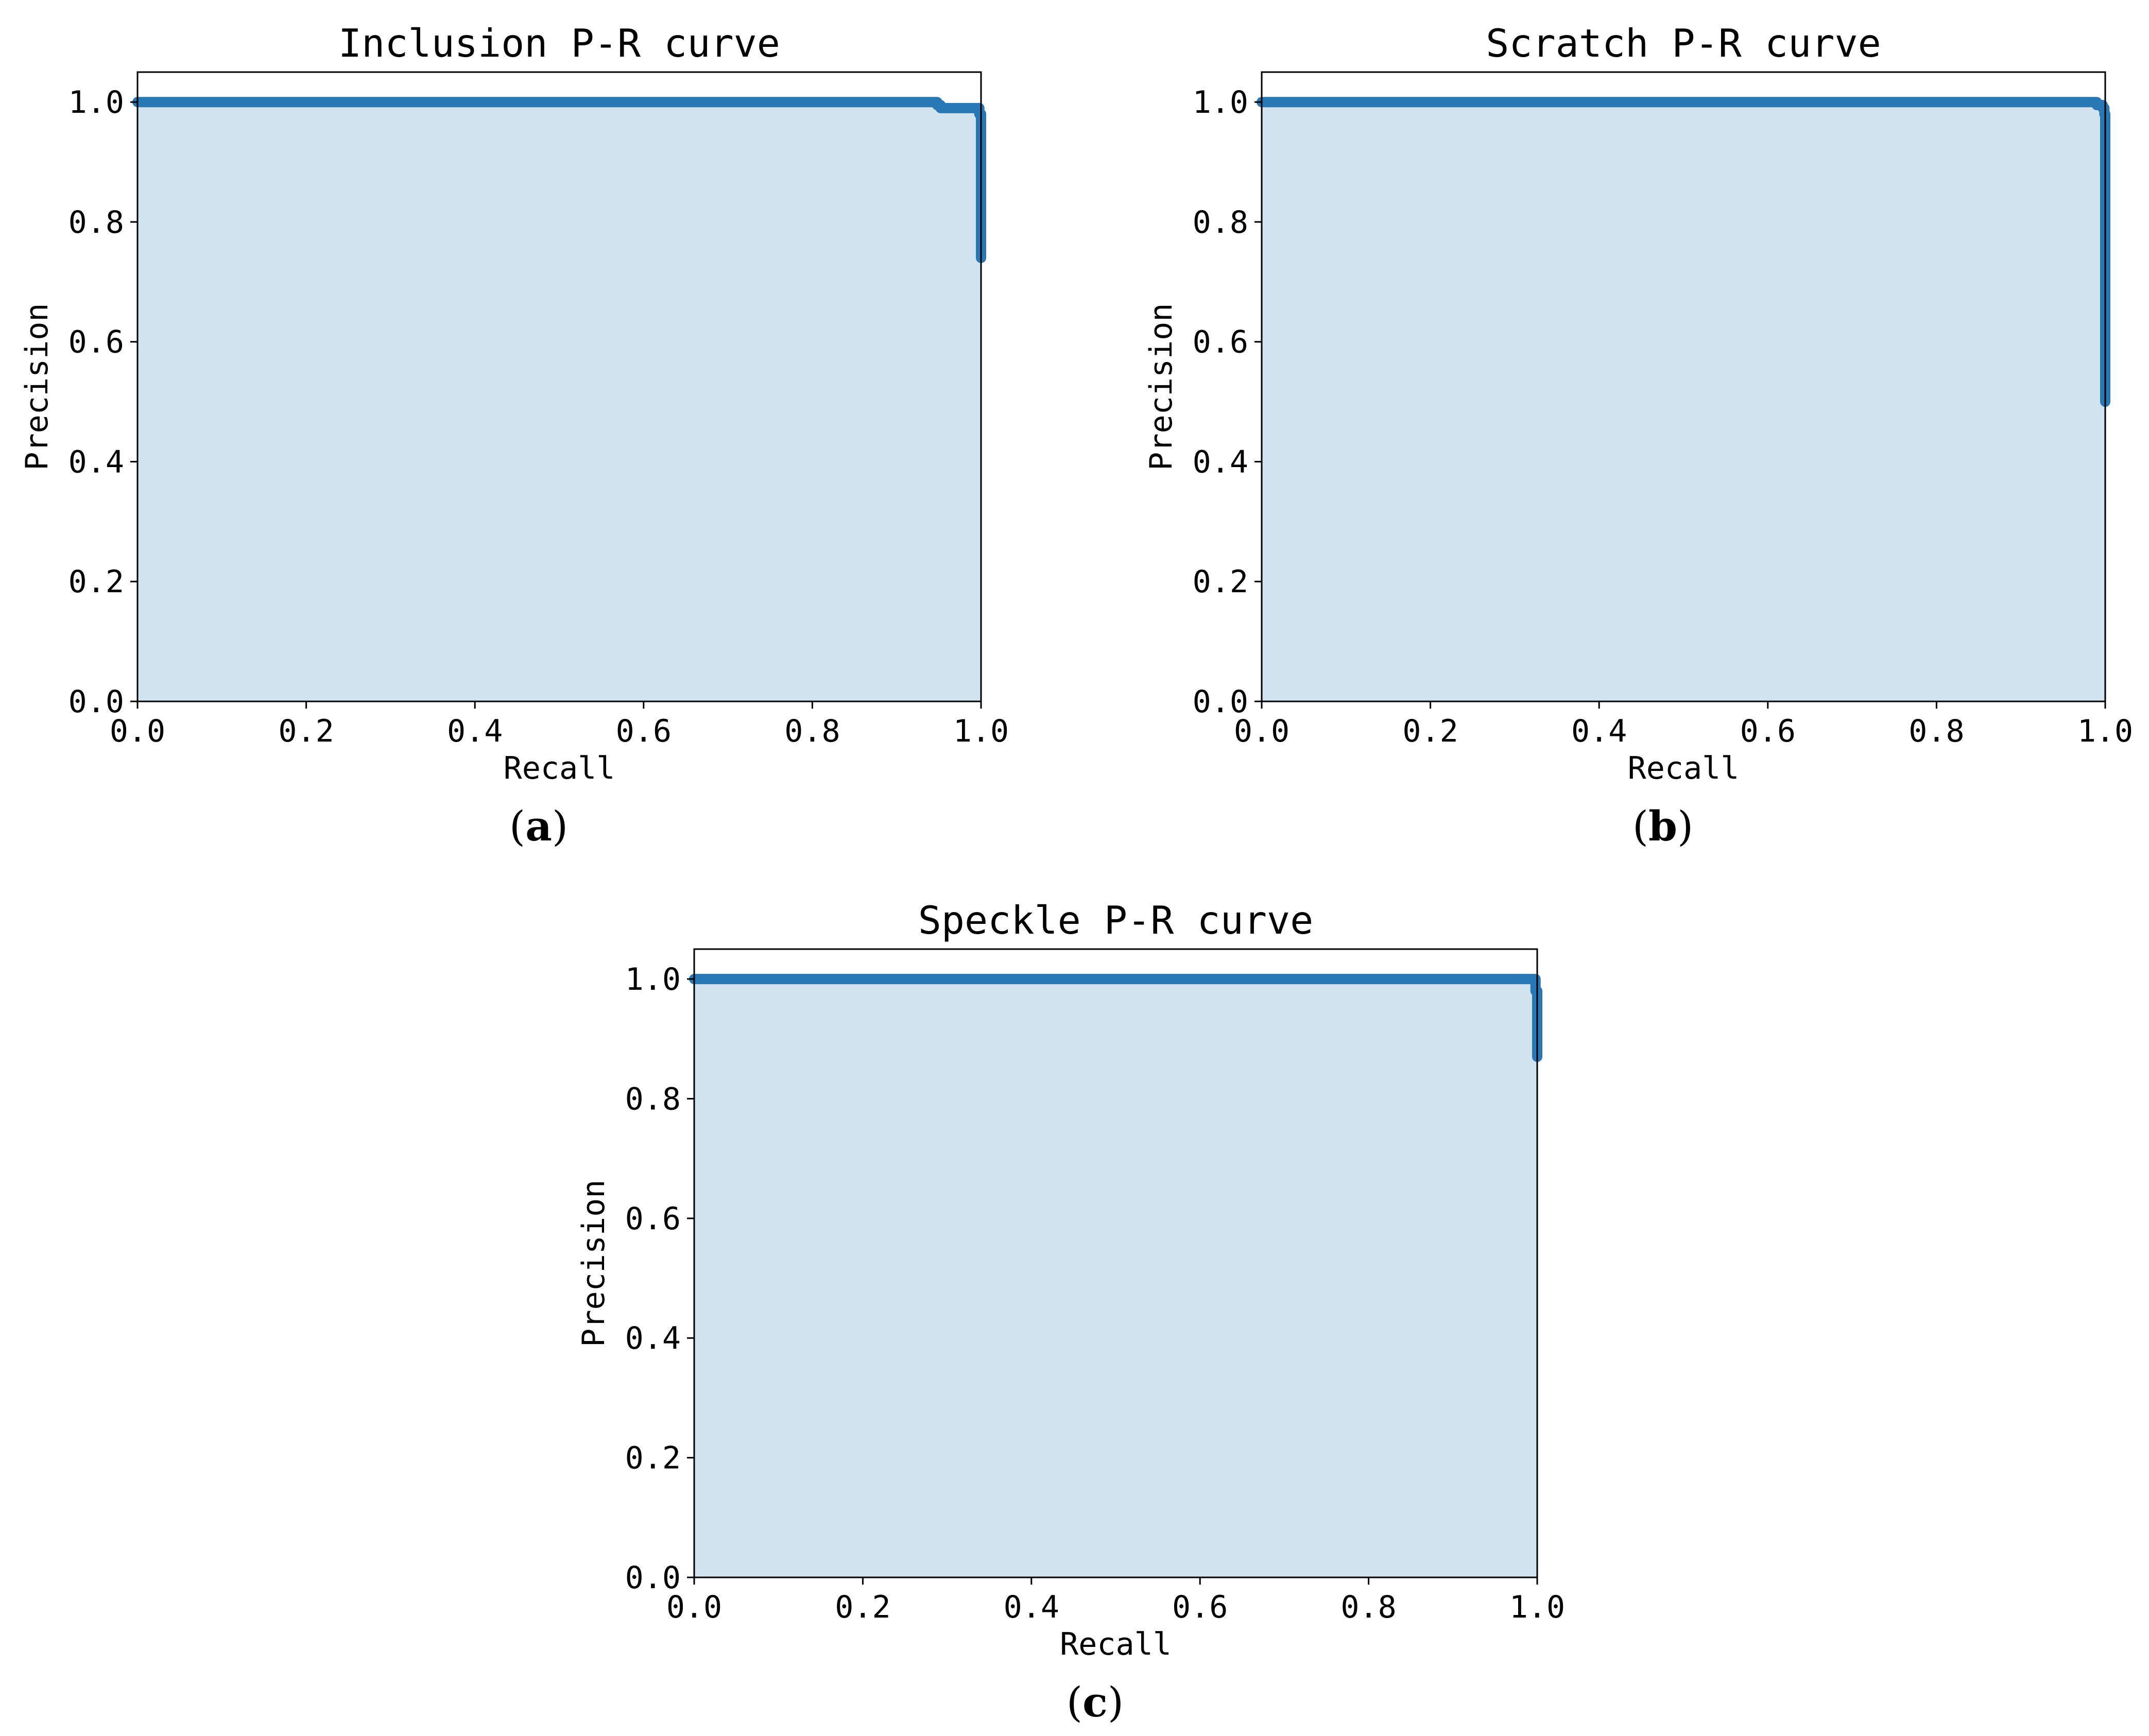  I want to click on chart-title: Scratch P-R curve, so click(1683, 44).